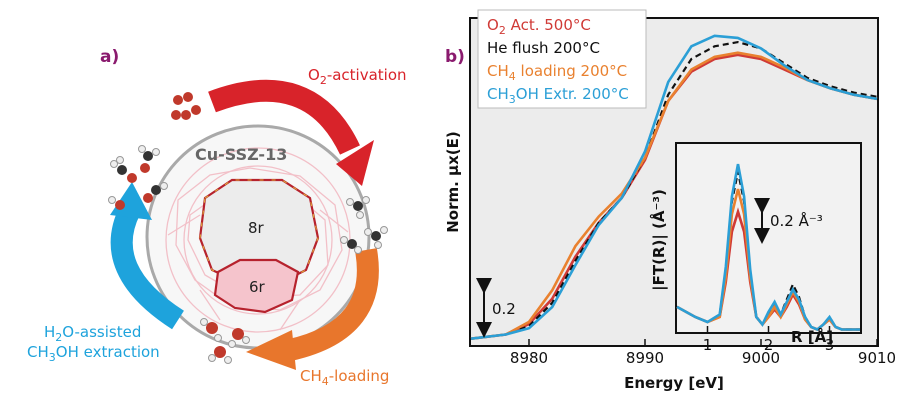 This screenshot has height=403, width=919. Describe the element at coordinates (147, 267) in the screenshot. I see `extraction-arrow` at that location.